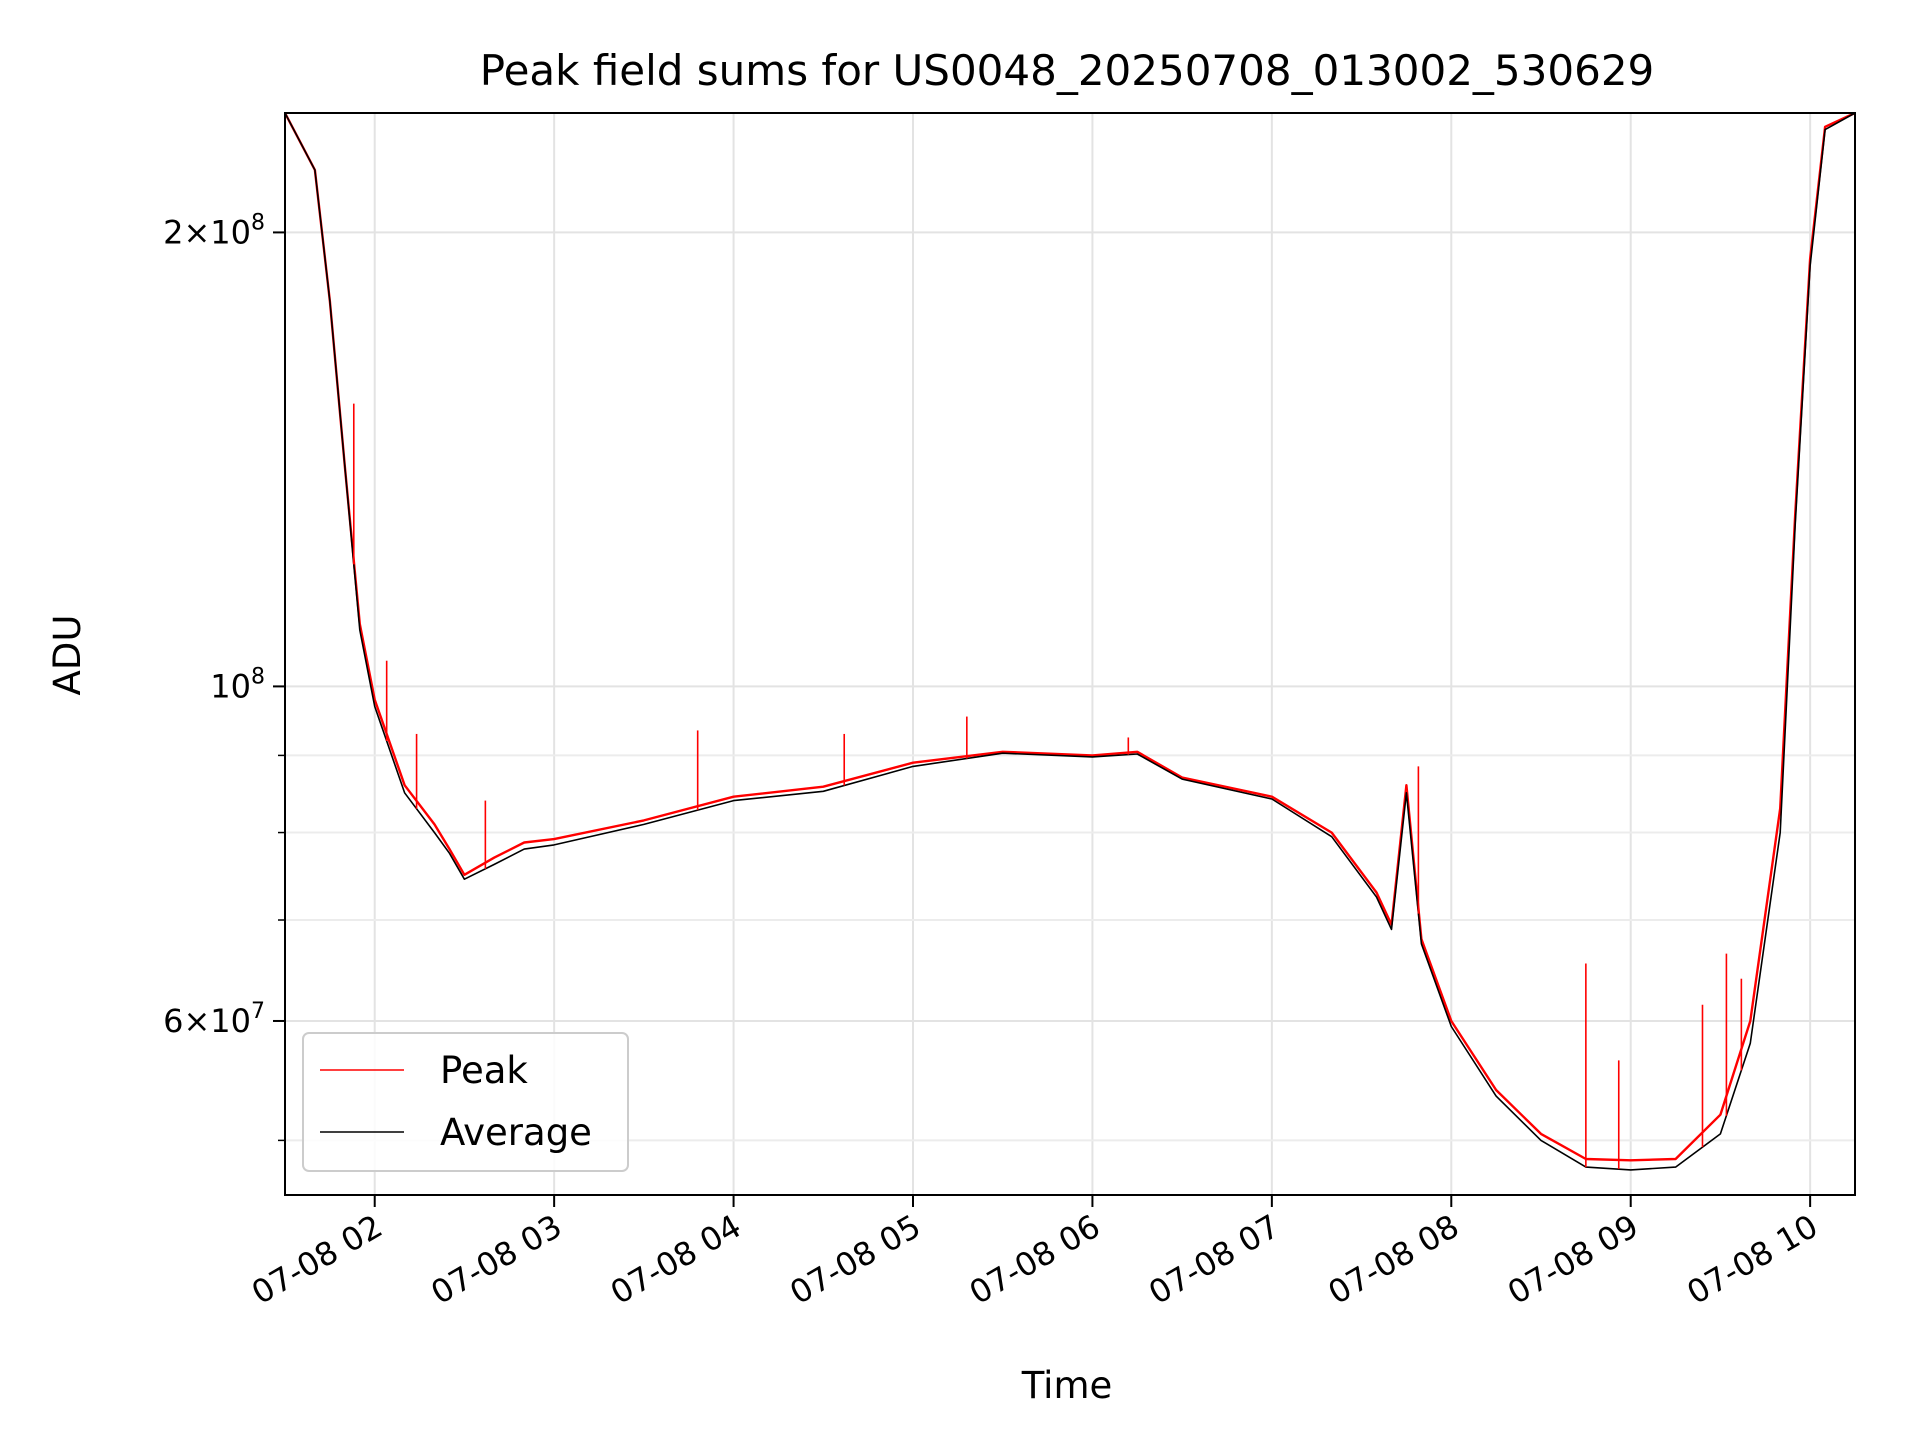 The width and height of the screenshot is (1920, 1440). Describe the element at coordinates (516, 1132) in the screenshot. I see `legend-label-average: Average` at that location.